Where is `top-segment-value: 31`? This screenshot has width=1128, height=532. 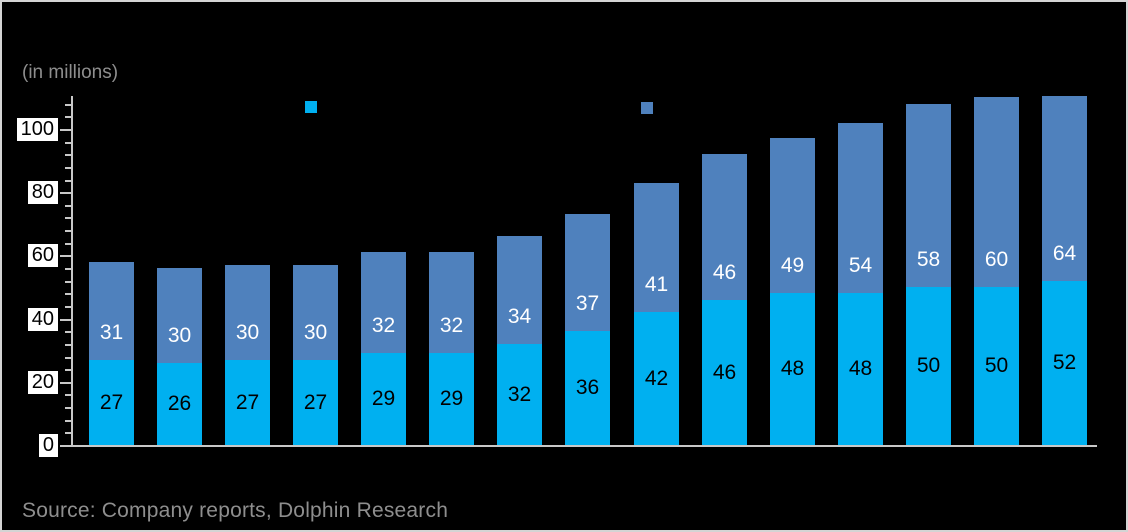 top-segment-value: 31 is located at coordinates (111, 332).